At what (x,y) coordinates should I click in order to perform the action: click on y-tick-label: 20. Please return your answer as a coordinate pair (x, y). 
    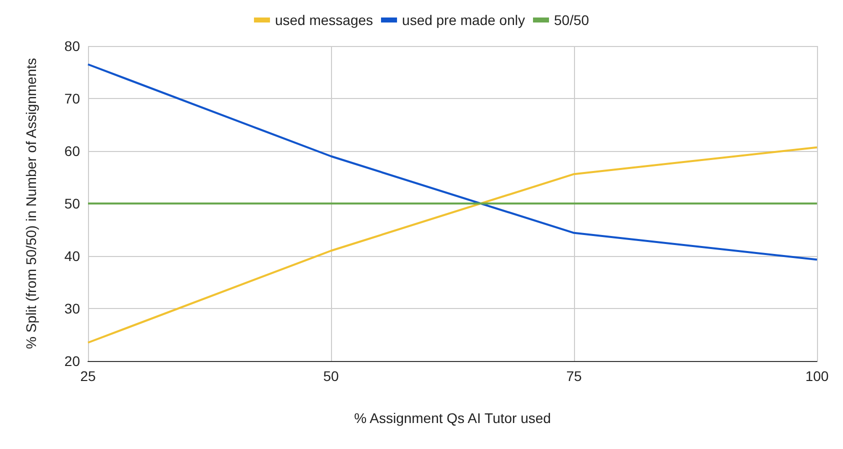
    Looking at the image, I should click on (72, 361).